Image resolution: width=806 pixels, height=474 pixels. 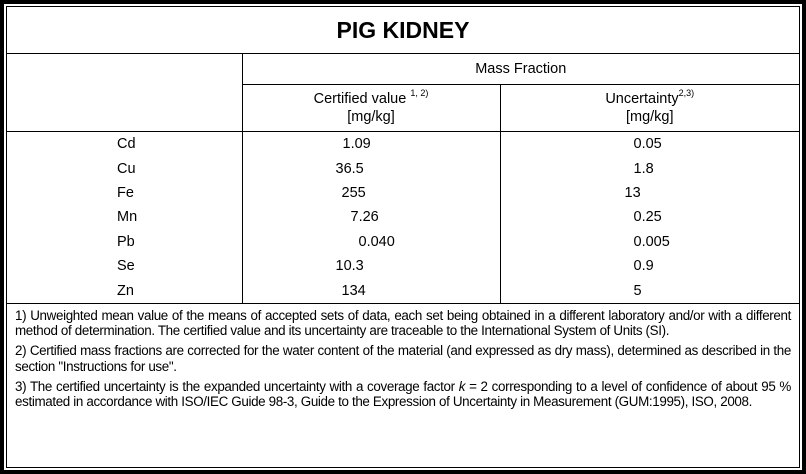 What do you see at coordinates (403, 193) in the screenshot?
I see `table-row: Fe 255 13` at bounding box center [403, 193].